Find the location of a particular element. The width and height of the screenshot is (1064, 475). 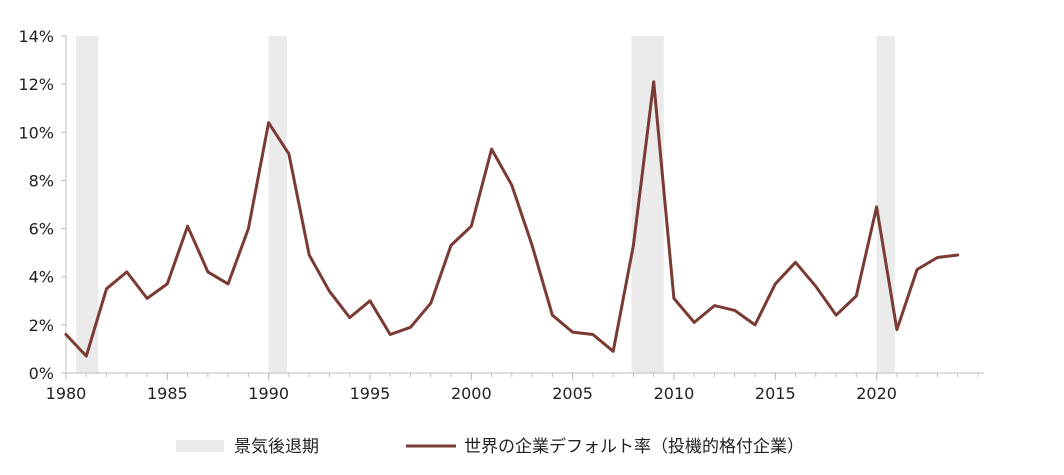

x-tick-label: 1985 is located at coordinates (167, 393).